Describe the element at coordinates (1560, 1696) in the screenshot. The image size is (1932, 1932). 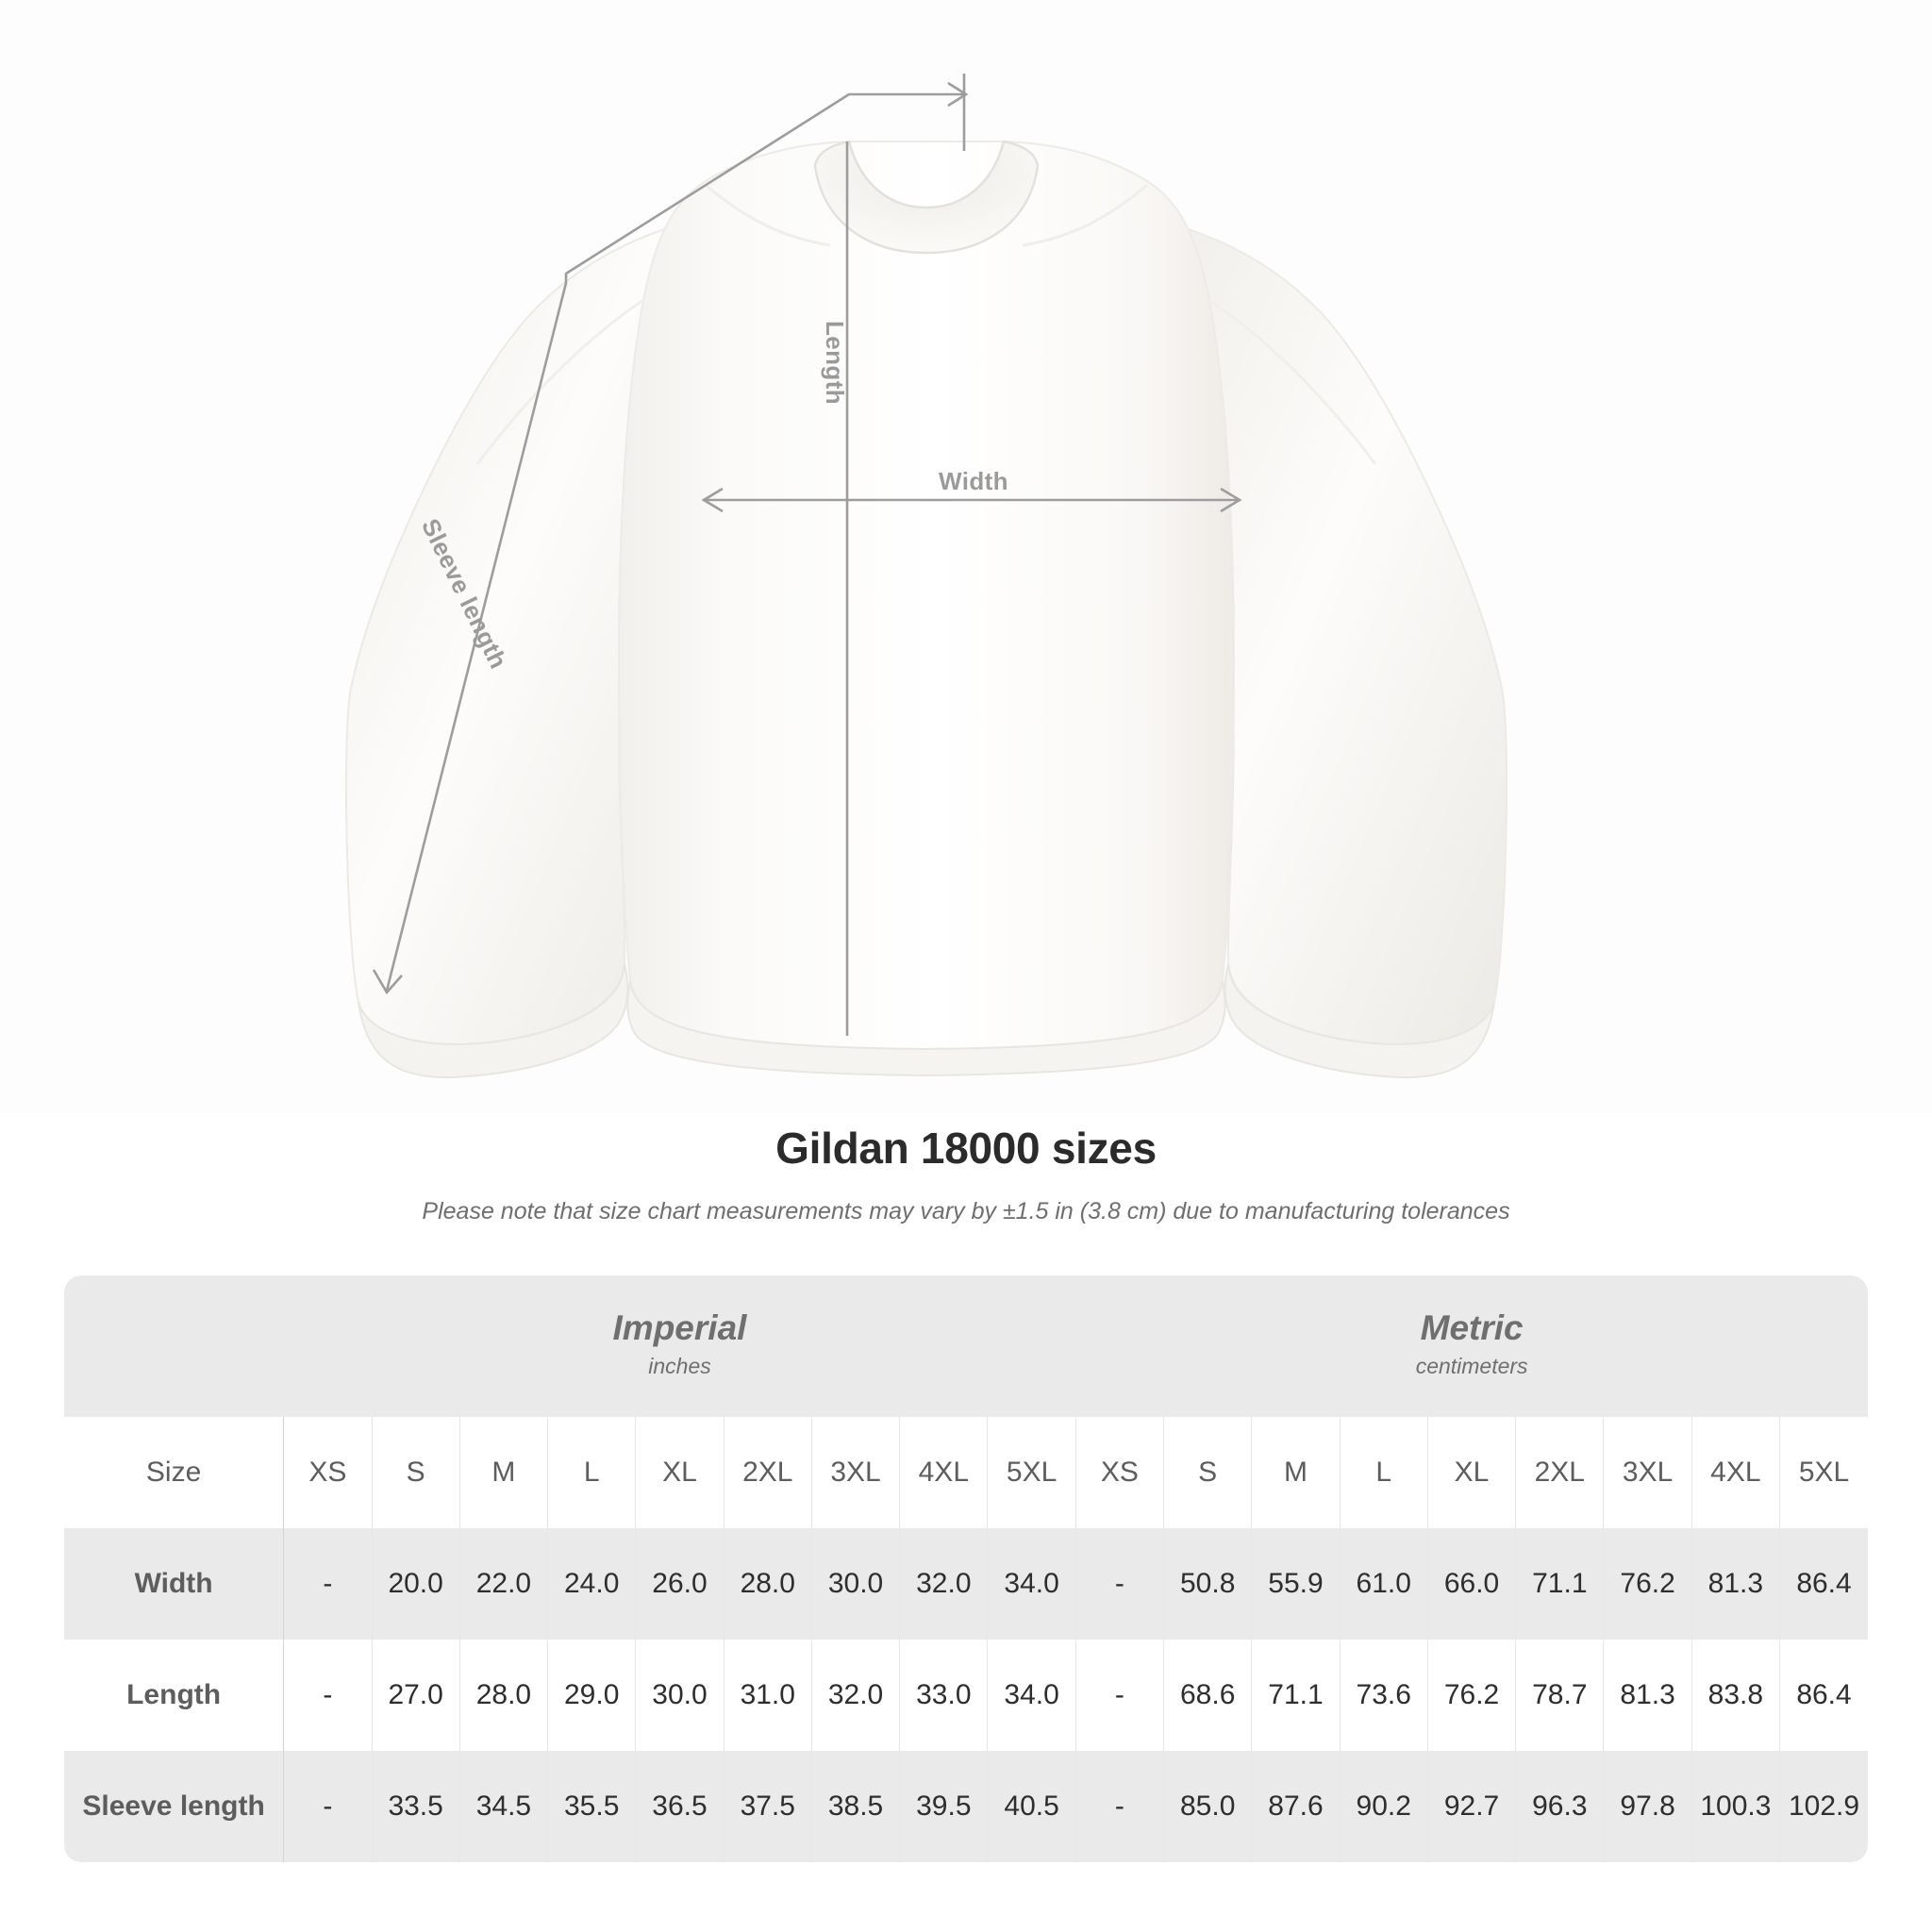
I see `length-metric-2xl: 78.7` at that location.